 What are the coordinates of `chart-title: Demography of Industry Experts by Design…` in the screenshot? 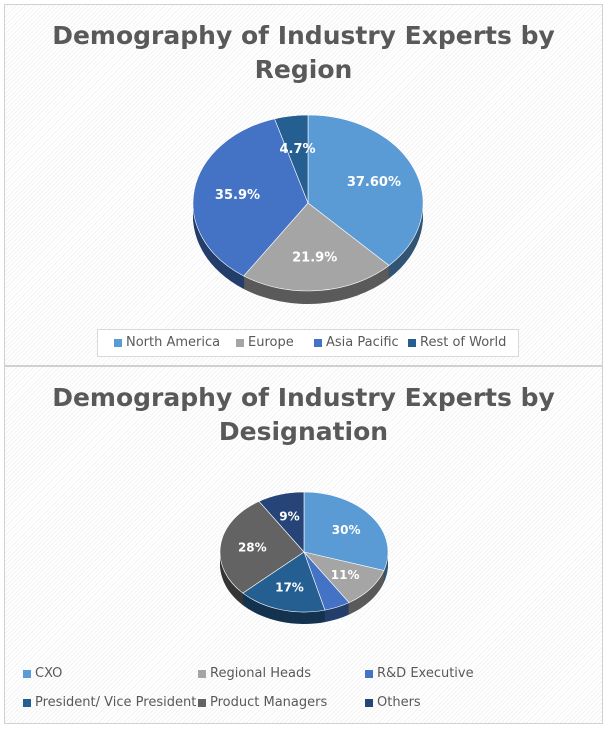 It's located at (303, 414).